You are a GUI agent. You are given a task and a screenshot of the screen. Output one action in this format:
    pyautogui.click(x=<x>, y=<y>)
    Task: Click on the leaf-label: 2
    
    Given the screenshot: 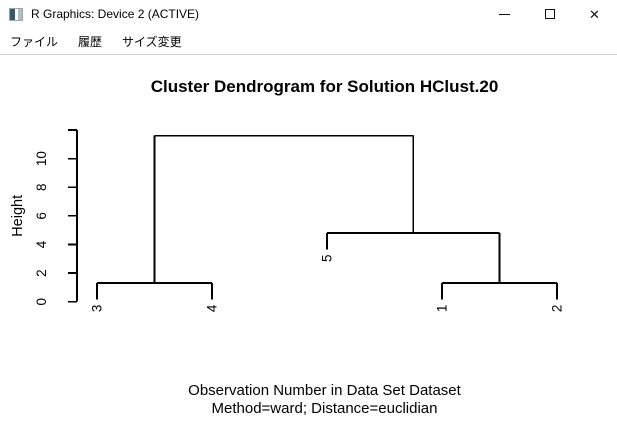 What is the action you would take?
    pyautogui.click(x=557, y=309)
    